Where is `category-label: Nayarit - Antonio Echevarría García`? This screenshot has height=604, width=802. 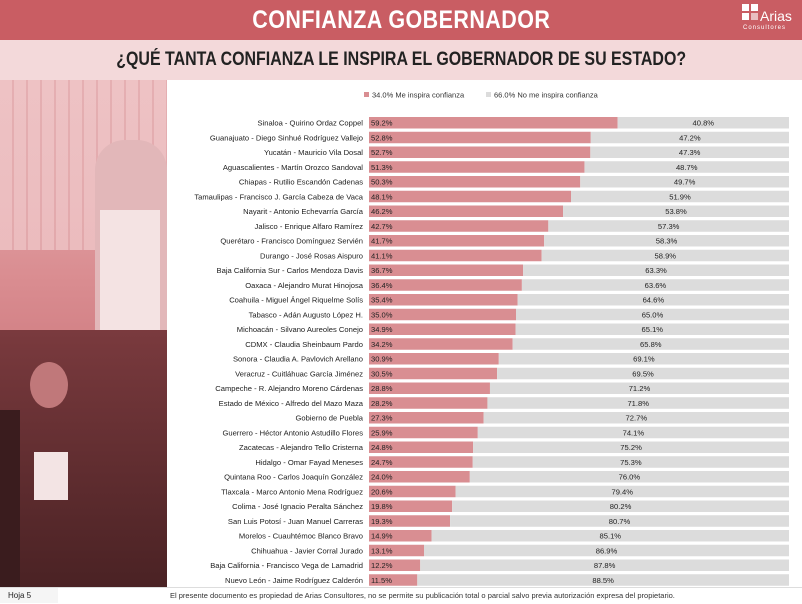
category-label: Nayarit - Antonio Echevarría García is located at coordinates (303, 211).